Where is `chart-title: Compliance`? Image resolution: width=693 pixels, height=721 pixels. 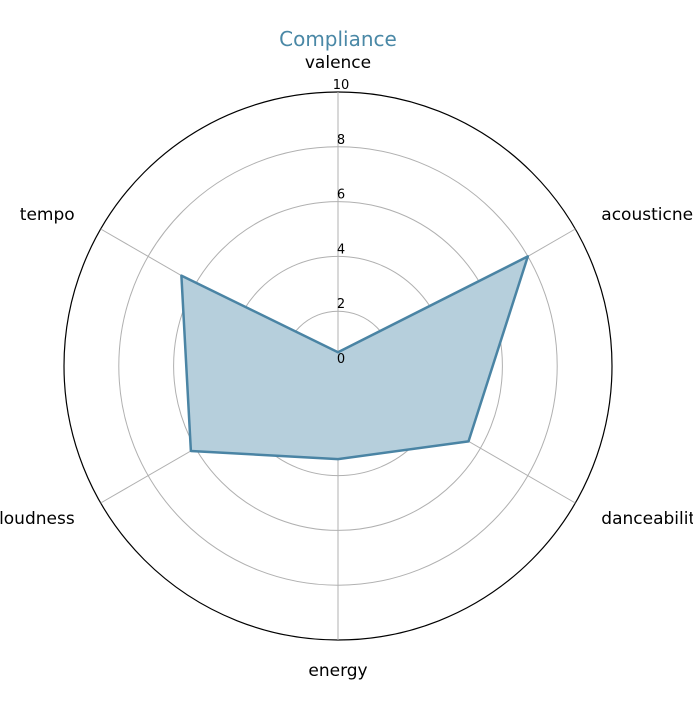 chart-title: Compliance is located at coordinates (338, 39).